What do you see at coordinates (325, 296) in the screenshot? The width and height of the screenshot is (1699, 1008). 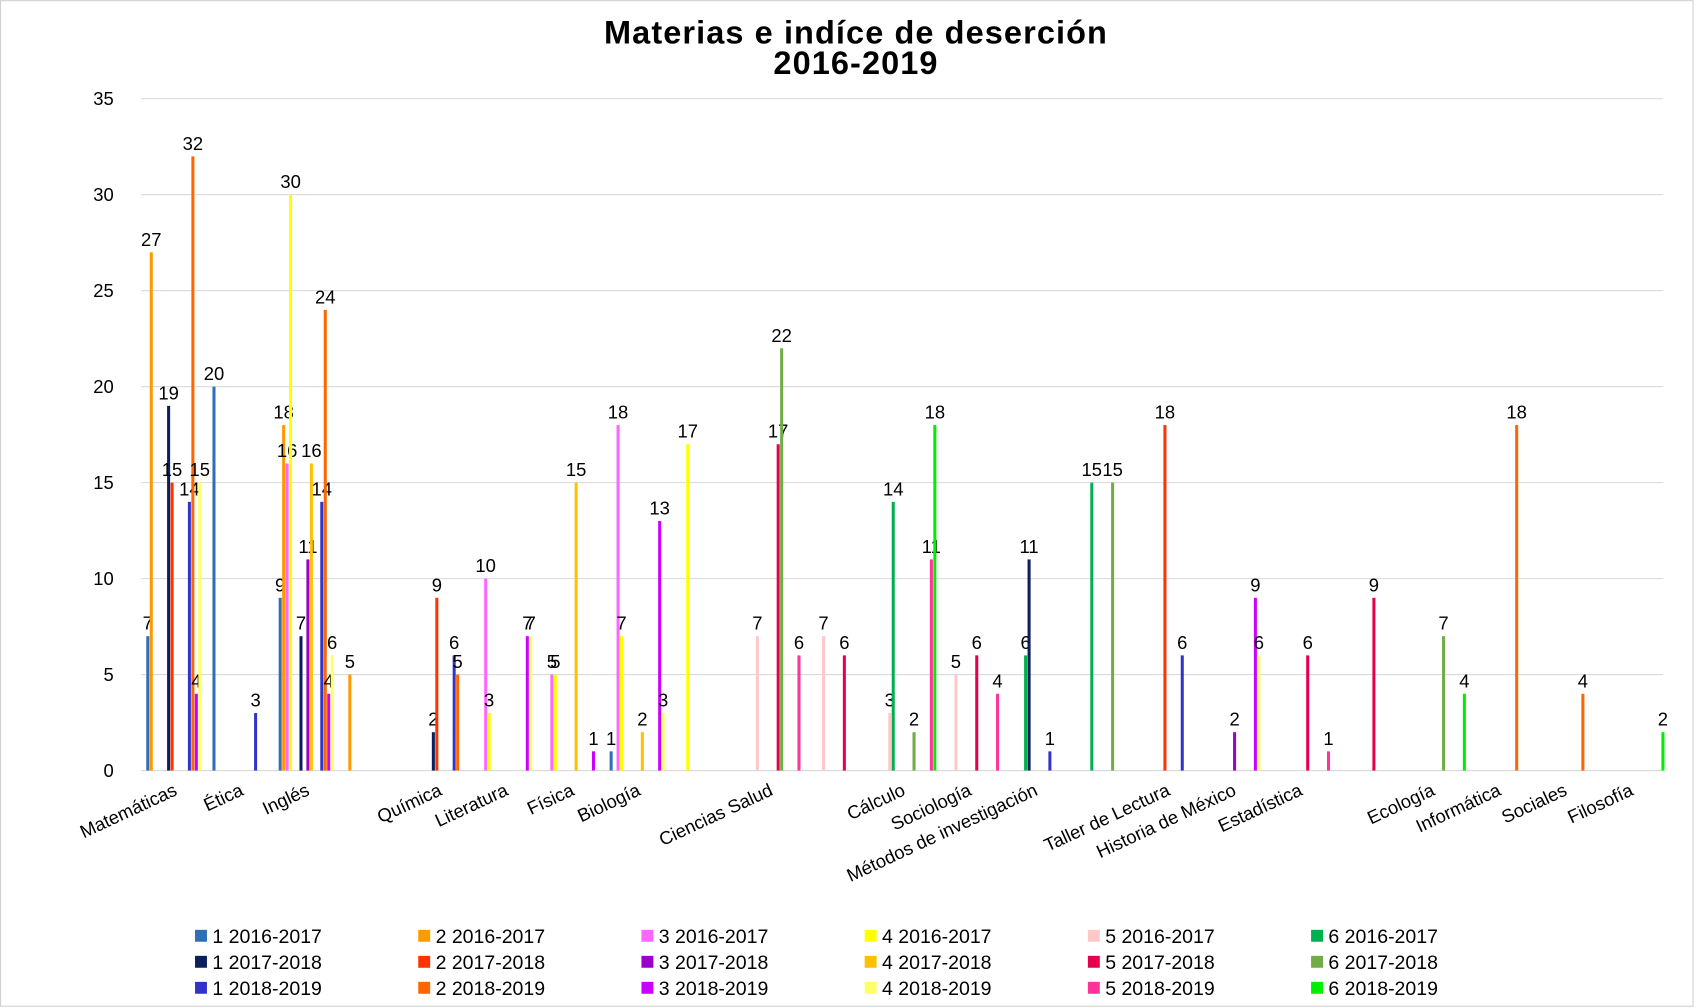 I see `data-label: 24` at bounding box center [325, 296].